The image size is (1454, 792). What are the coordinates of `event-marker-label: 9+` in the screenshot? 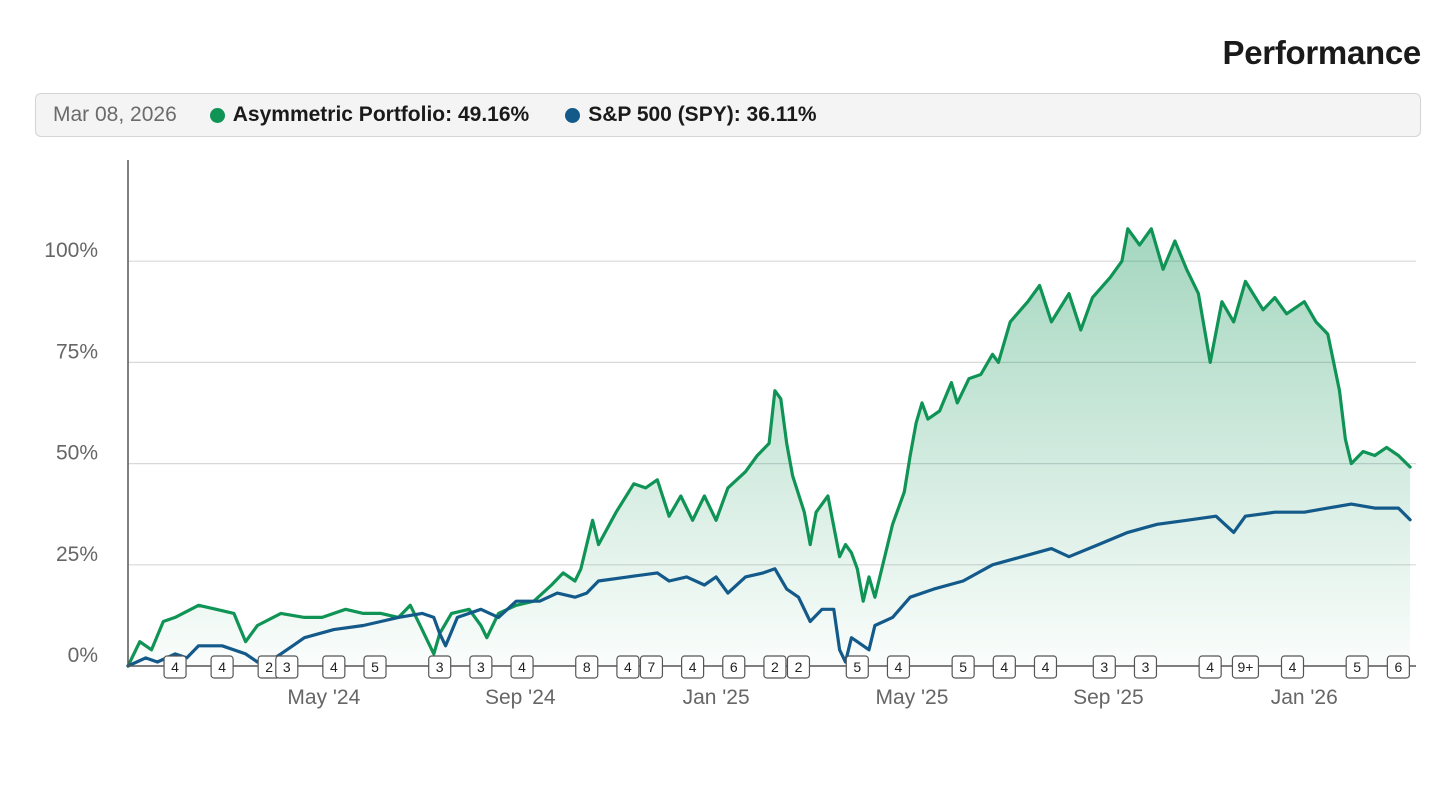 It's located at (1245, 667).